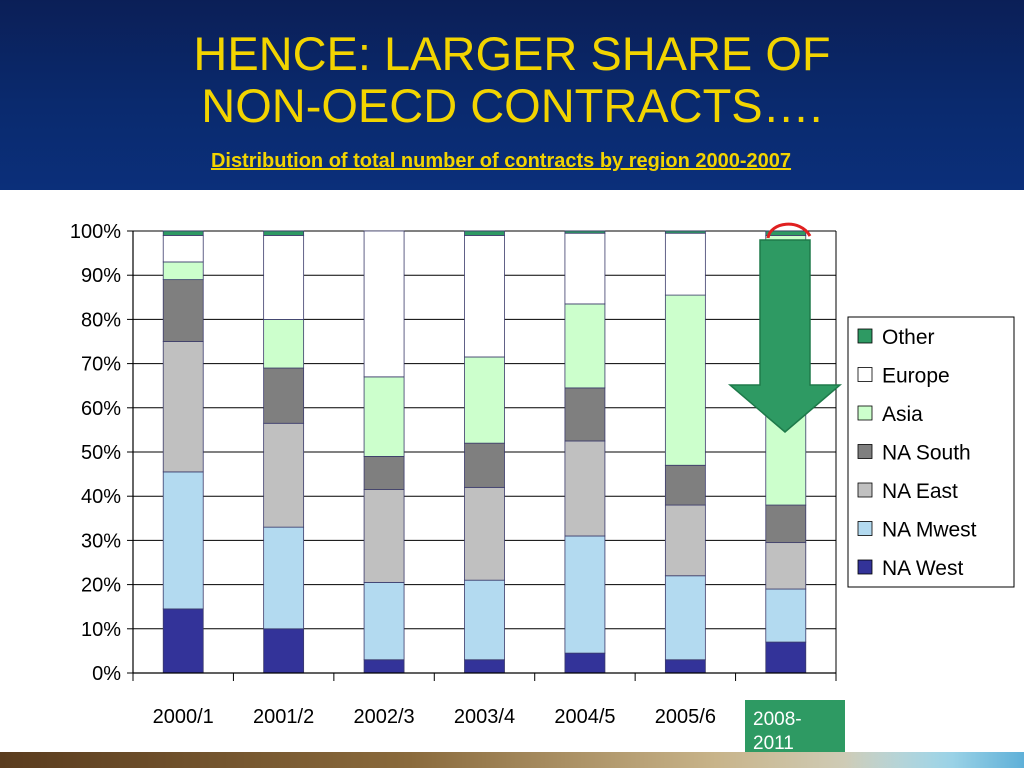 The image size is (1024, 768). What do you see at coordinates (101, 276) in the screenshot?
I see `y-tick-label: 90%` at bounding box center [101, 276].